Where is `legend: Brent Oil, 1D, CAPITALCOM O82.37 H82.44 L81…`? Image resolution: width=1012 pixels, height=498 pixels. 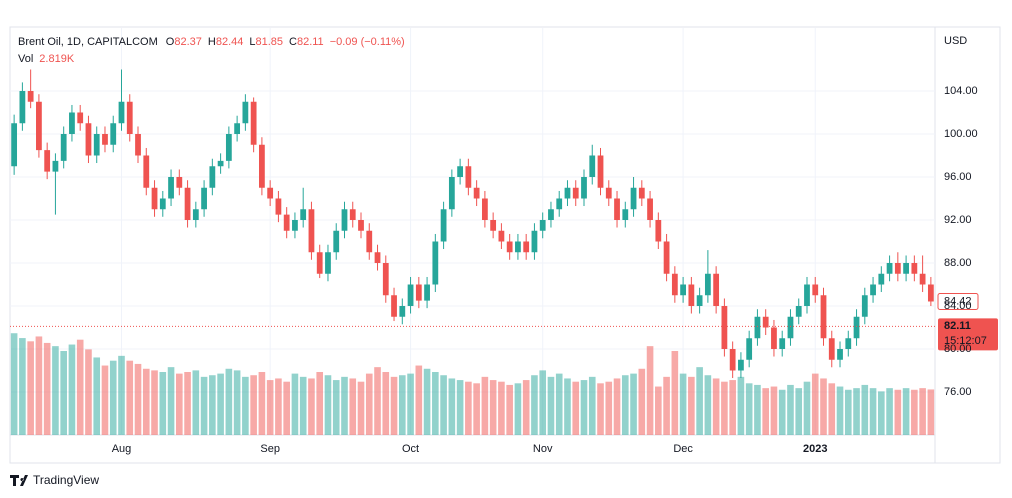 legend: Brent Oil, 1D, CAPITALCOM O82.37 H82.44 L81… is located at coordinates (211, 42).